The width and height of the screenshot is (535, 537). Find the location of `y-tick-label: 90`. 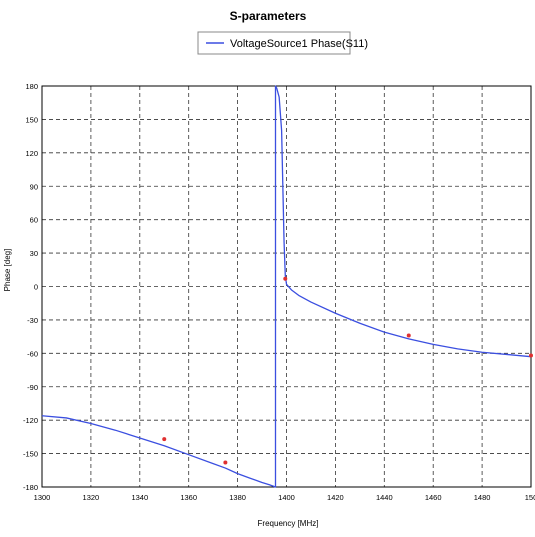

y-tick-label: 90 is located at coordinates (34, 186).